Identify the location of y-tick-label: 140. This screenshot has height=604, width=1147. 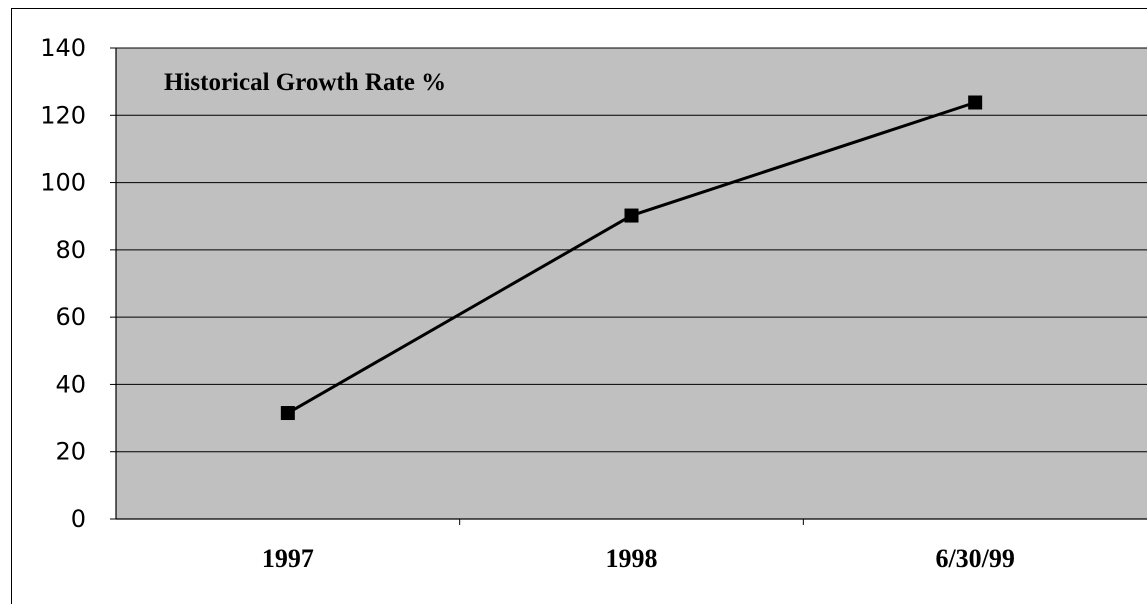
(63, 48).